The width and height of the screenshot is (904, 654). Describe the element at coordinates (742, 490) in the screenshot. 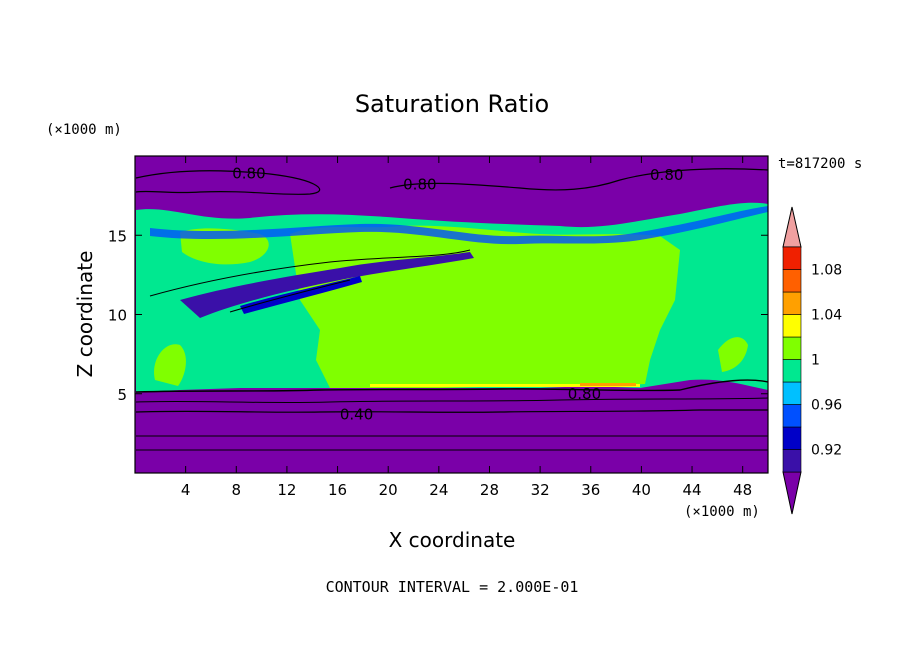

I see `x-tick-label: 48` at that location.